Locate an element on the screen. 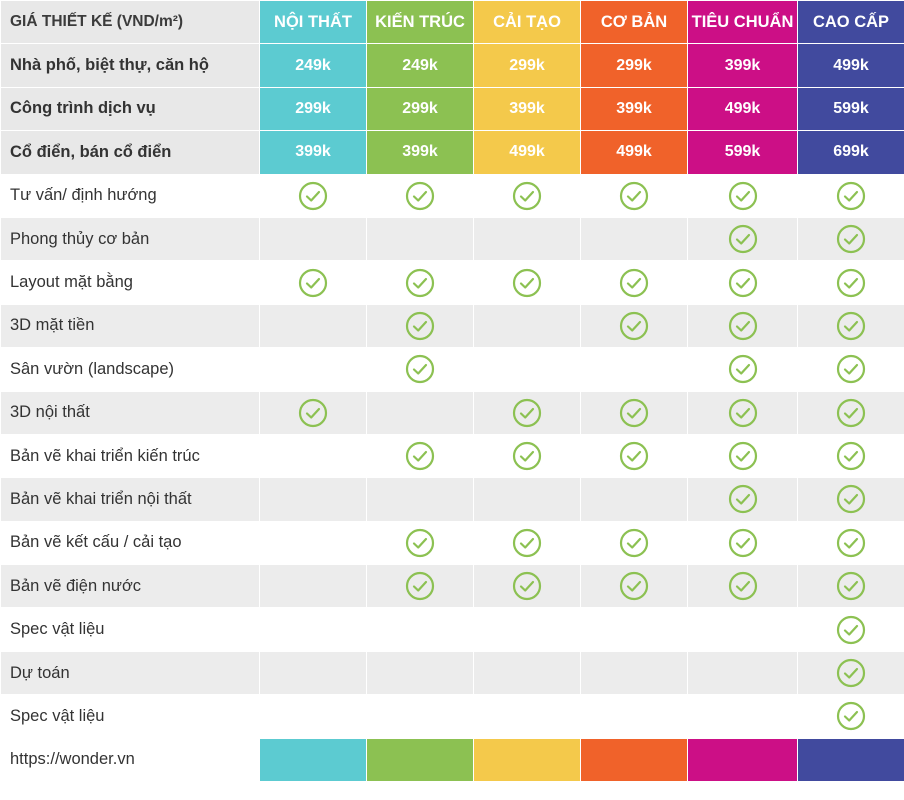 This screenshot has width=904, height=800. price-row-label: Công trình dịch vụ is located at coordinates (130, 109).